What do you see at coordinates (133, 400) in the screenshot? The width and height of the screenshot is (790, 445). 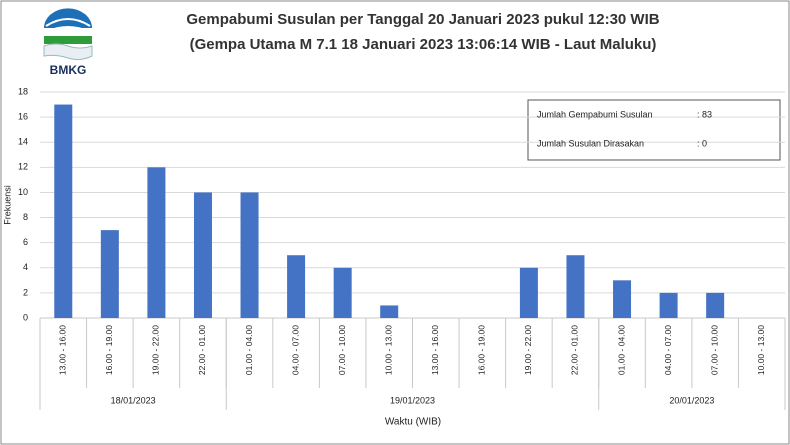 I see `group-label: 18/01/2023` at bounding box center [133, 400].